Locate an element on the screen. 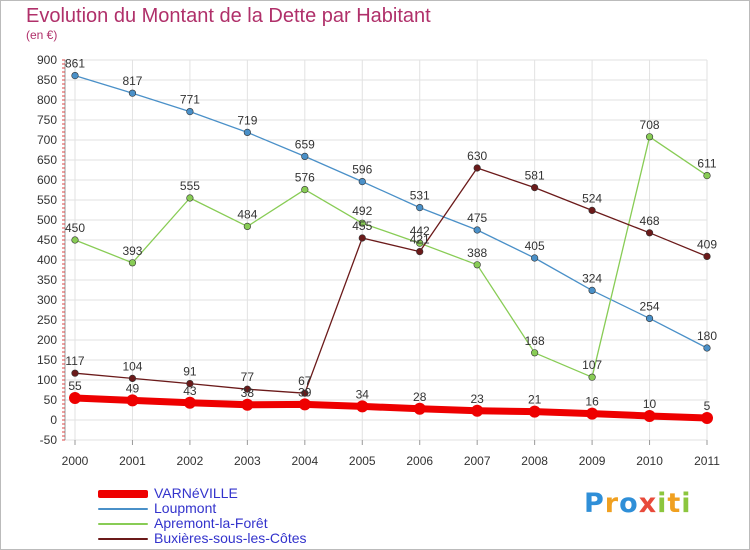 This screenshot has height=550, width=750. data-label: 39 is located at coordinates (305, 392).